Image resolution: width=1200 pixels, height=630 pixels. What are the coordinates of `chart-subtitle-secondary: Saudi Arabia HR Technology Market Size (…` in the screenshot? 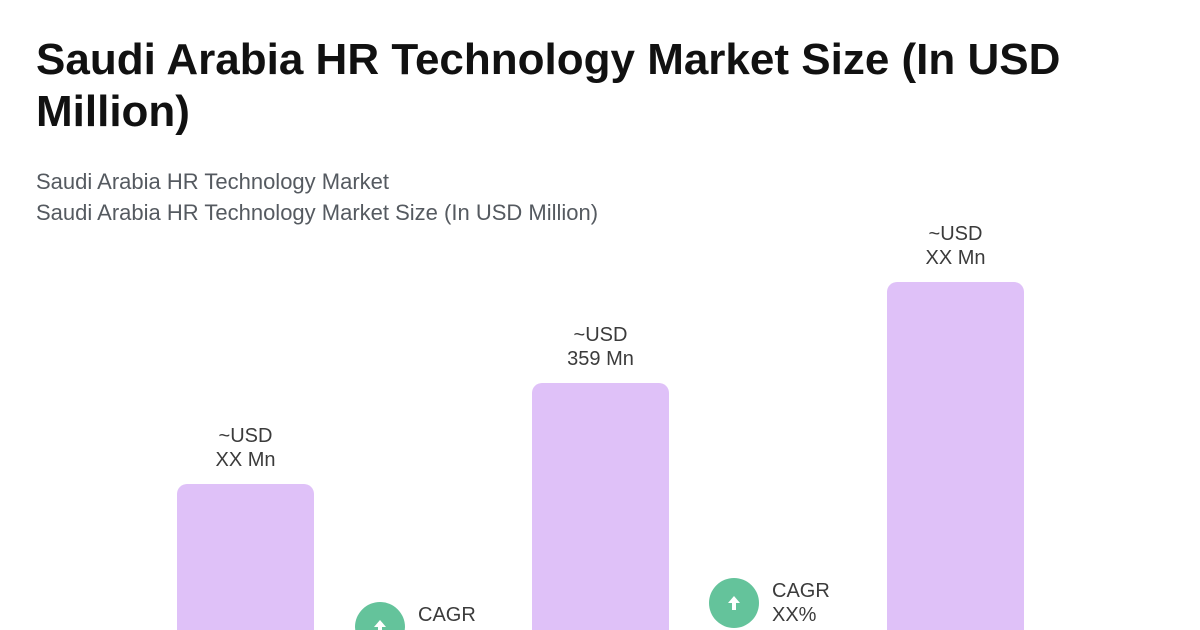 It's located at (317, 212).